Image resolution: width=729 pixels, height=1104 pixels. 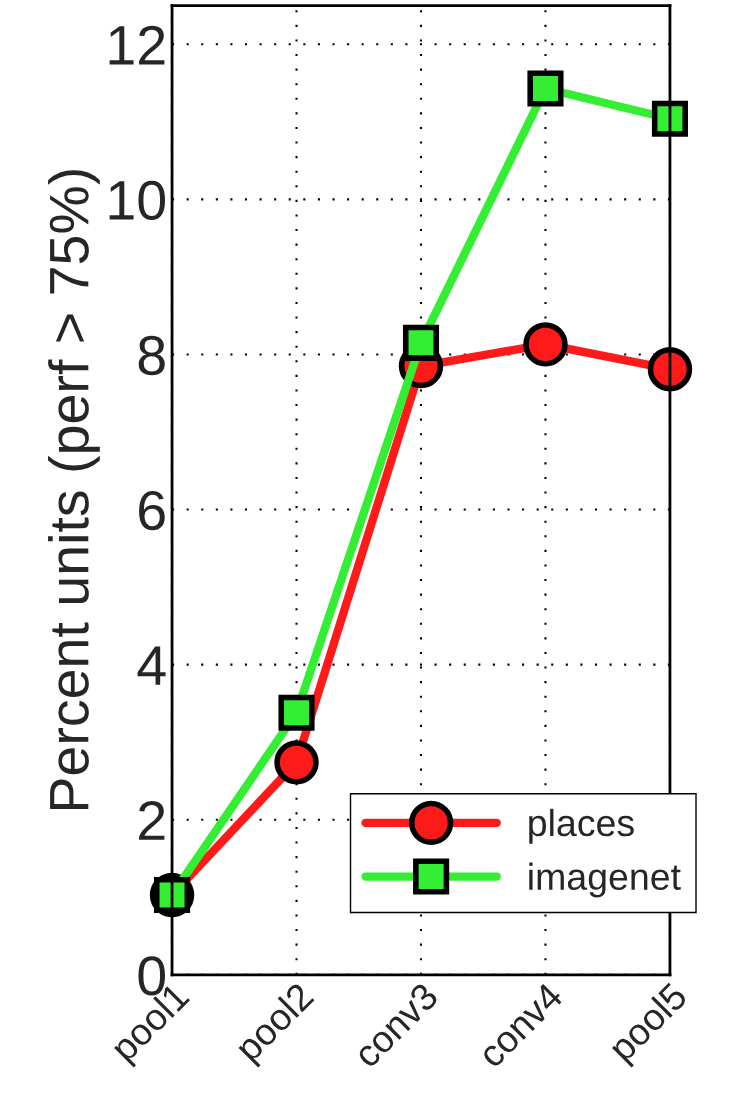 I want to click on y-tick-label: 4, so click(x=151, y=665).